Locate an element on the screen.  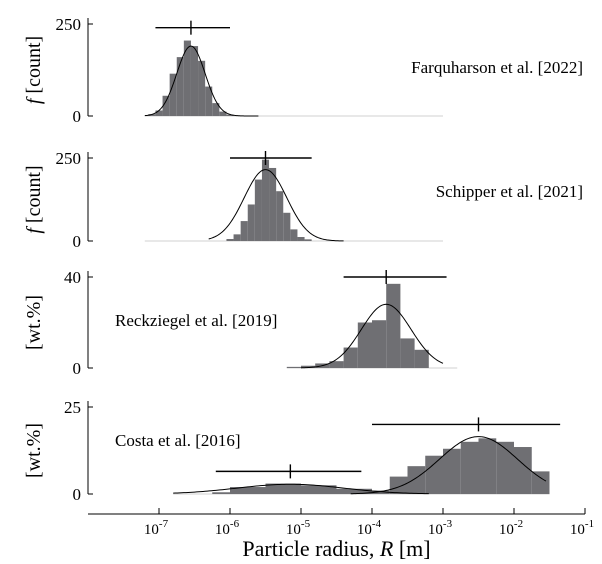
y-tick-label: 40 is located at coordinates (72, 277).